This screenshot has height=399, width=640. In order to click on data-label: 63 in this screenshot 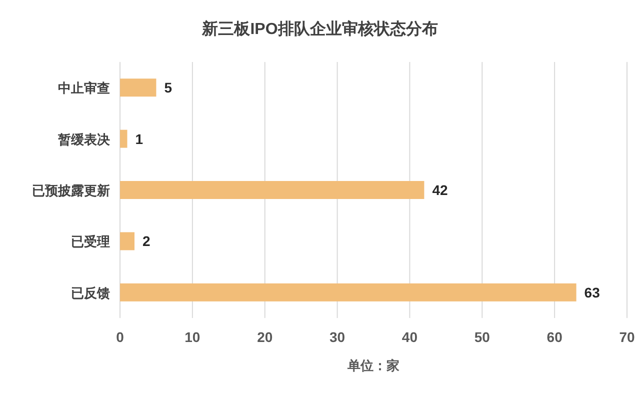, I will do `click(592, 292)`.